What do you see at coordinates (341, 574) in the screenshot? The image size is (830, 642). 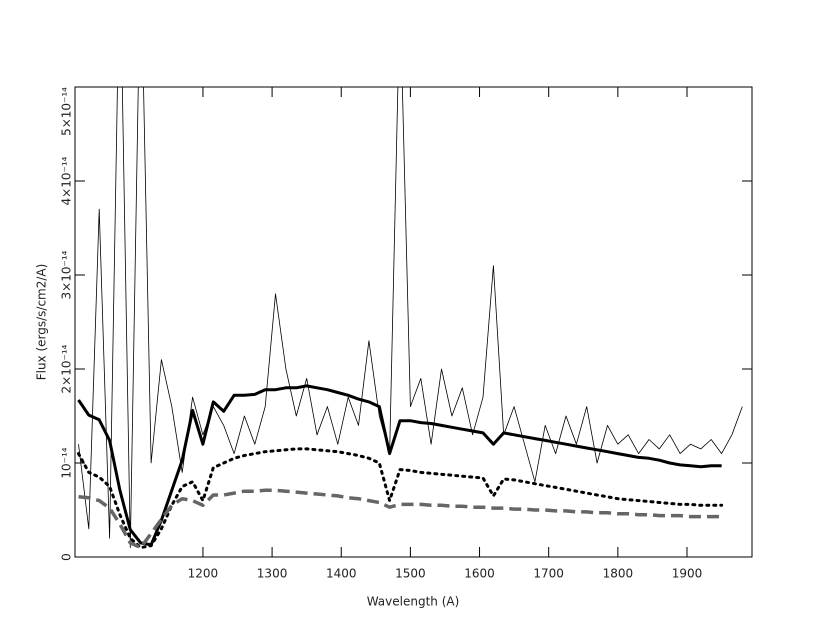 I see `x-tick-label: 1400` at bounding box center [341, 574].